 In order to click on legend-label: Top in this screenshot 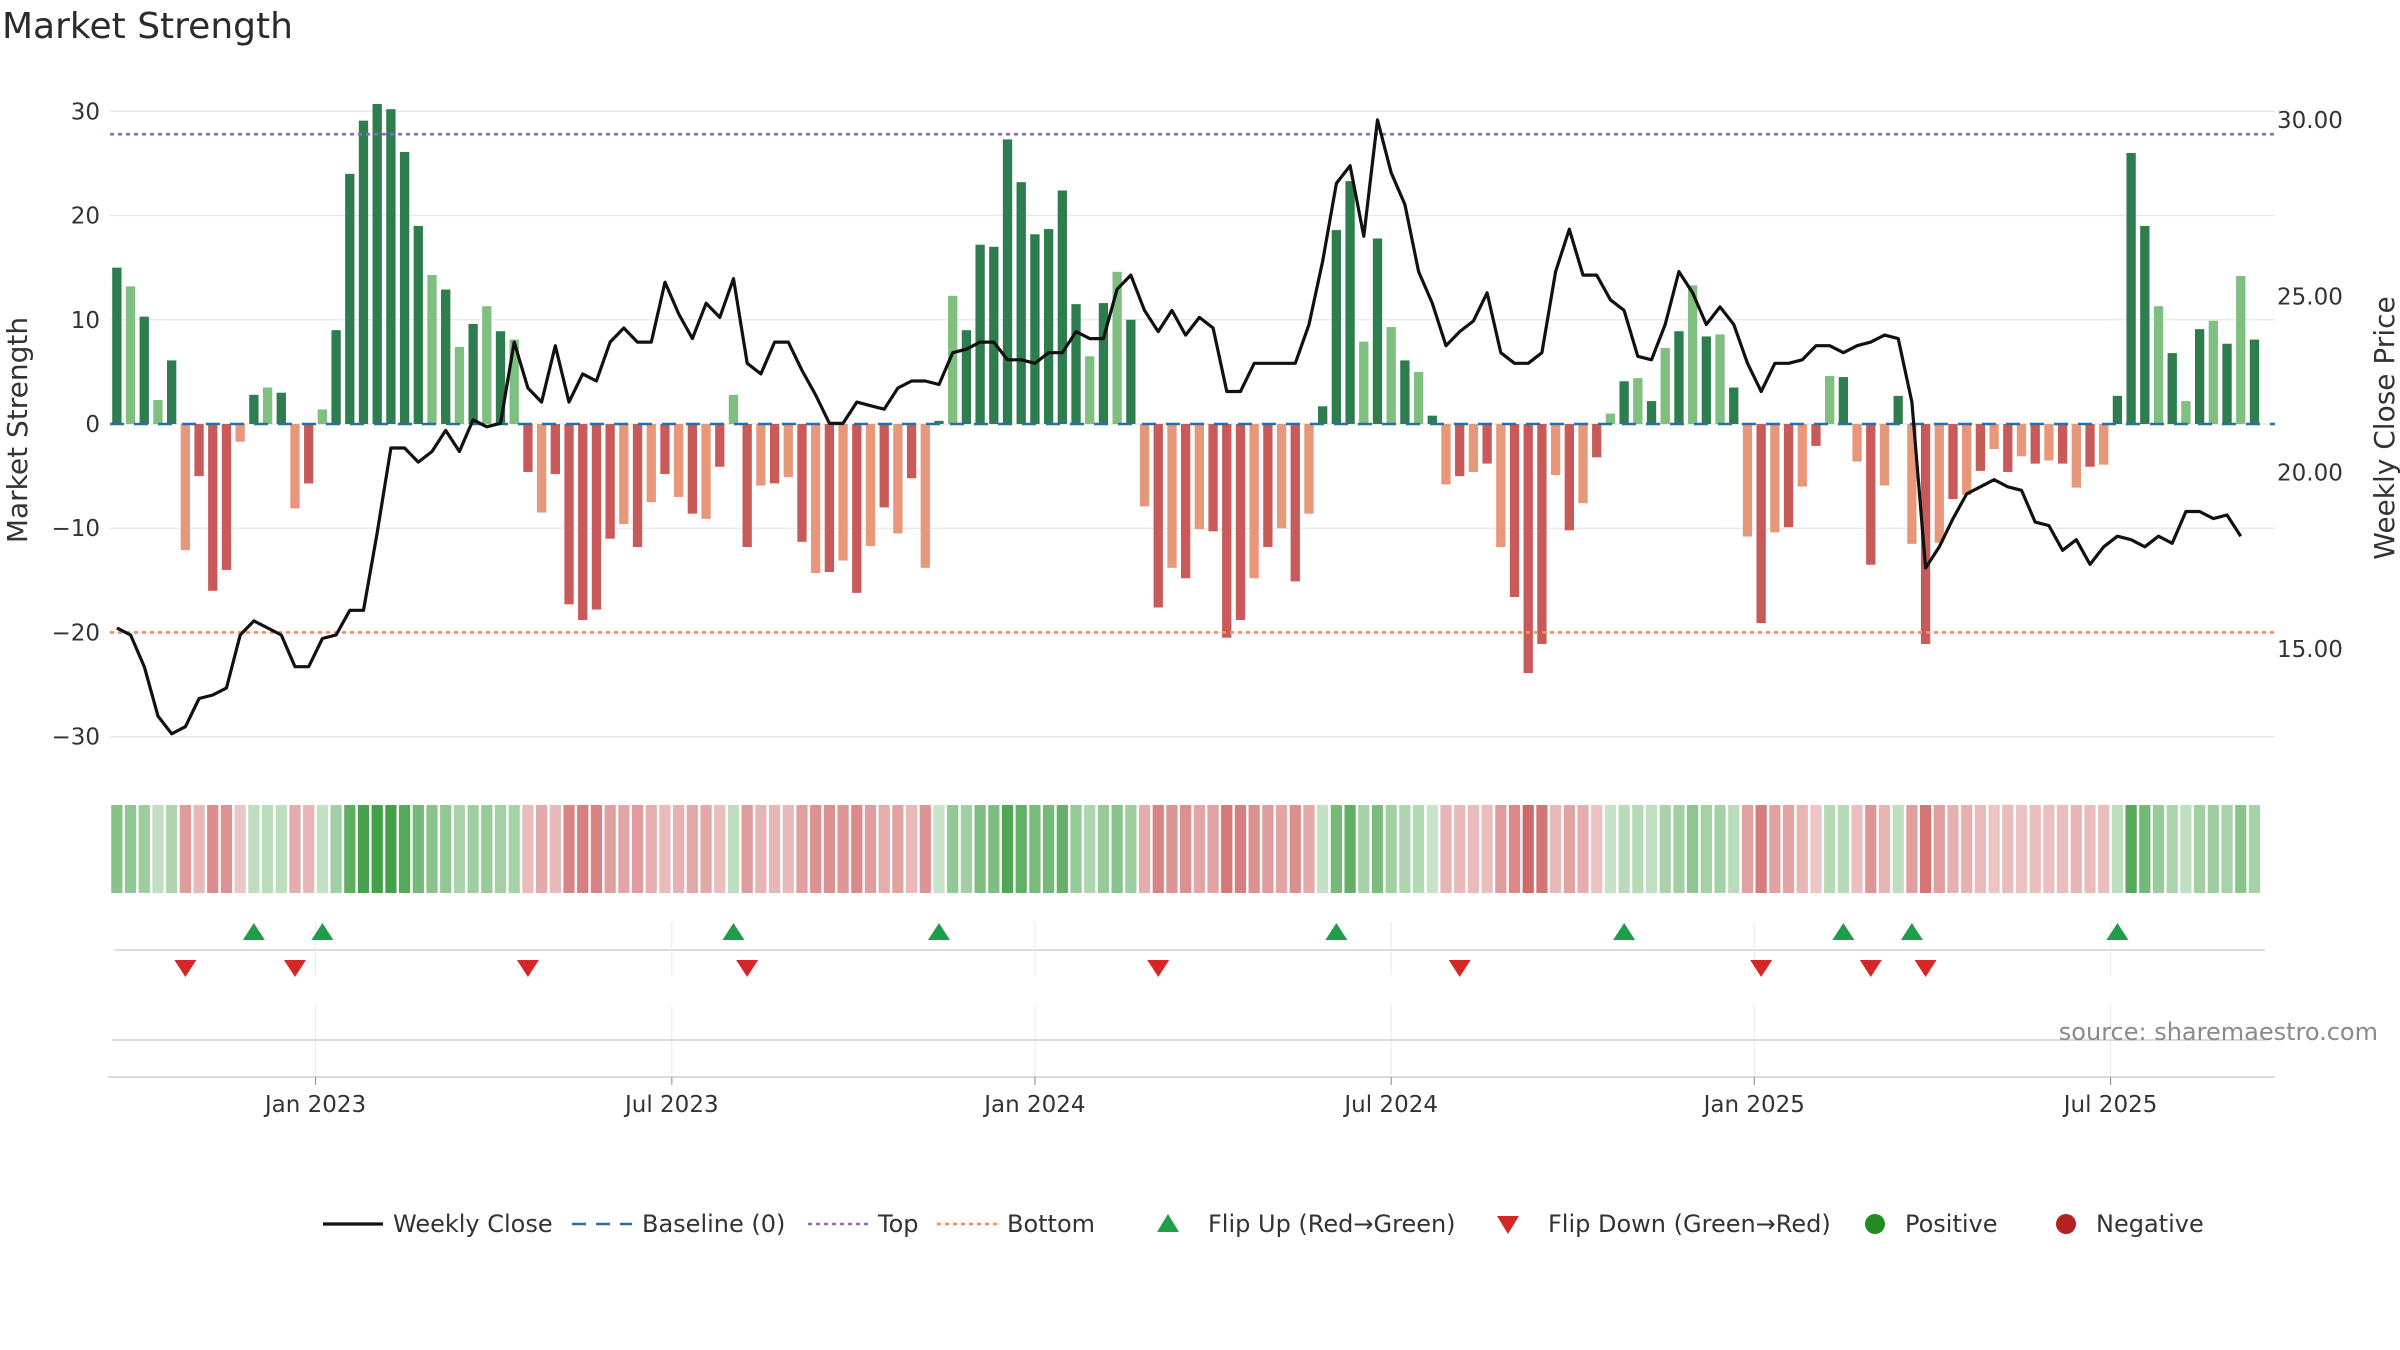, I will do `click(898, 1224)`.